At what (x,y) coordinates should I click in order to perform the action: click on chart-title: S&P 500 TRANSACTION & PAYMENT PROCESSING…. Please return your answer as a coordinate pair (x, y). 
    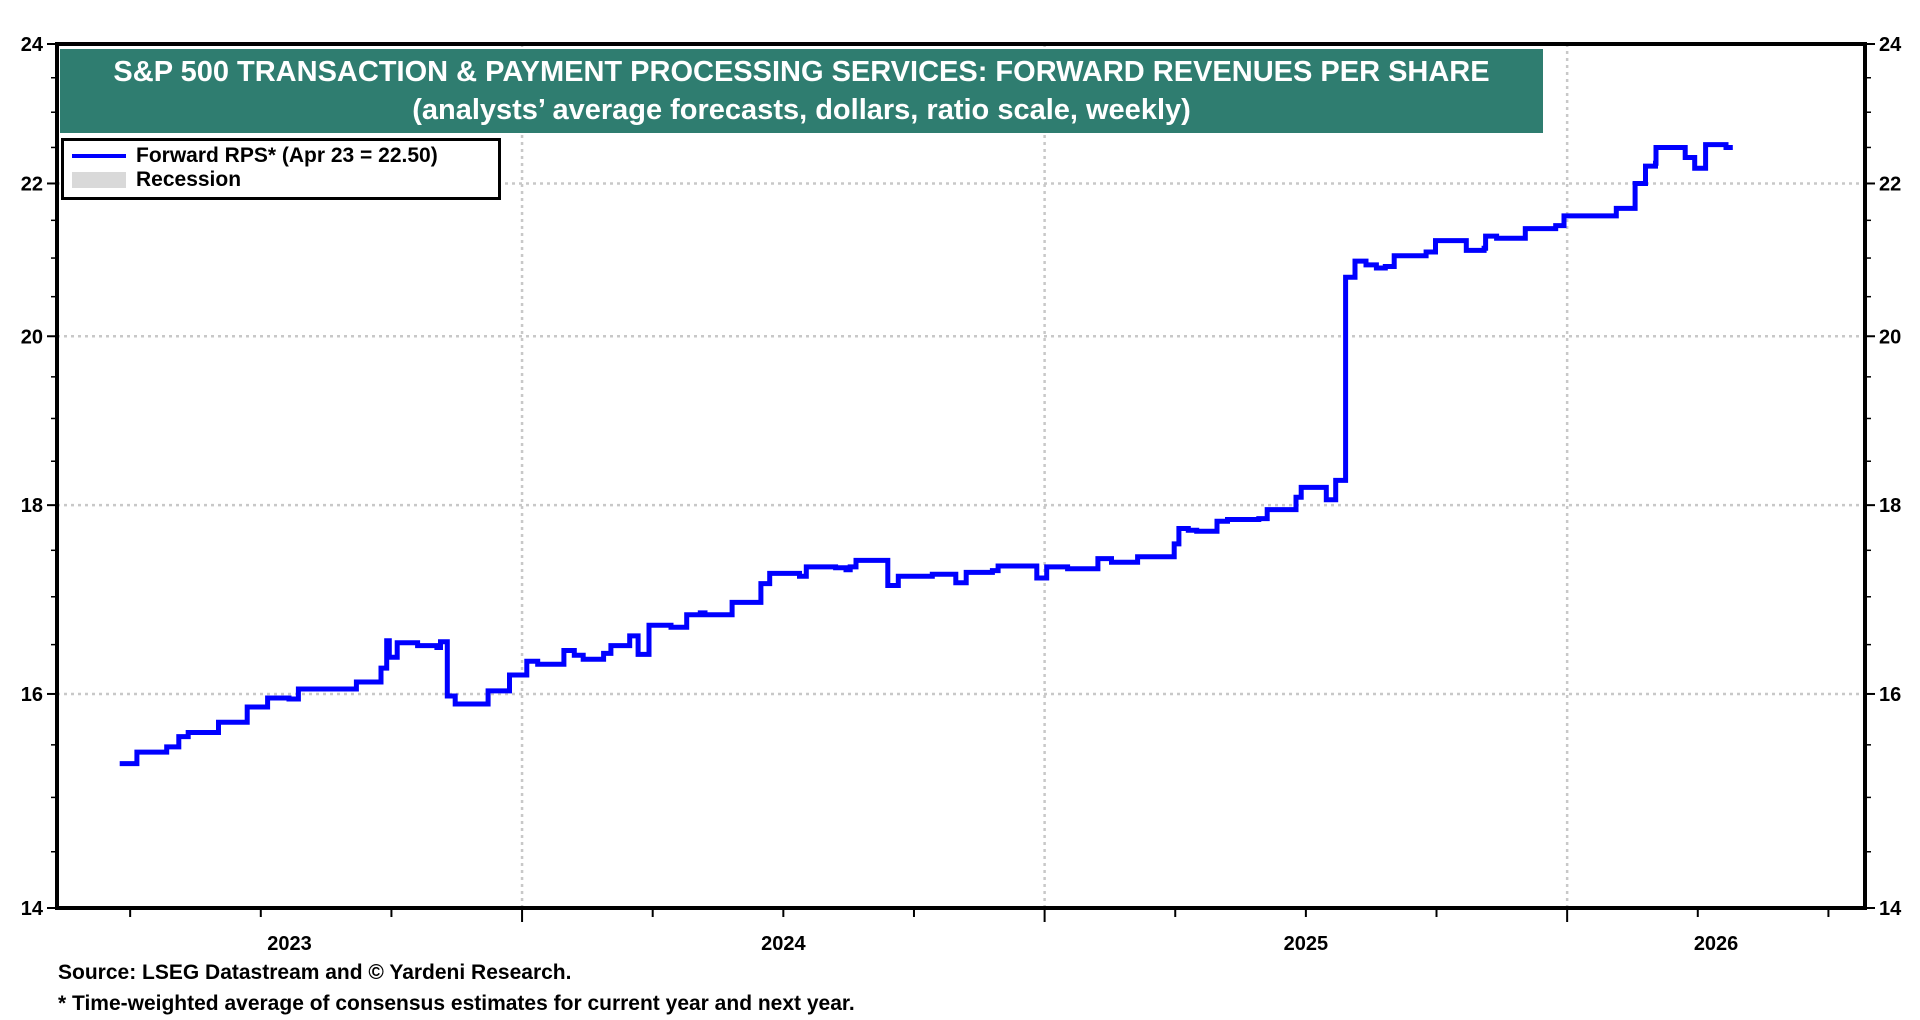
    Looking at the image, I should click on (801, 72).